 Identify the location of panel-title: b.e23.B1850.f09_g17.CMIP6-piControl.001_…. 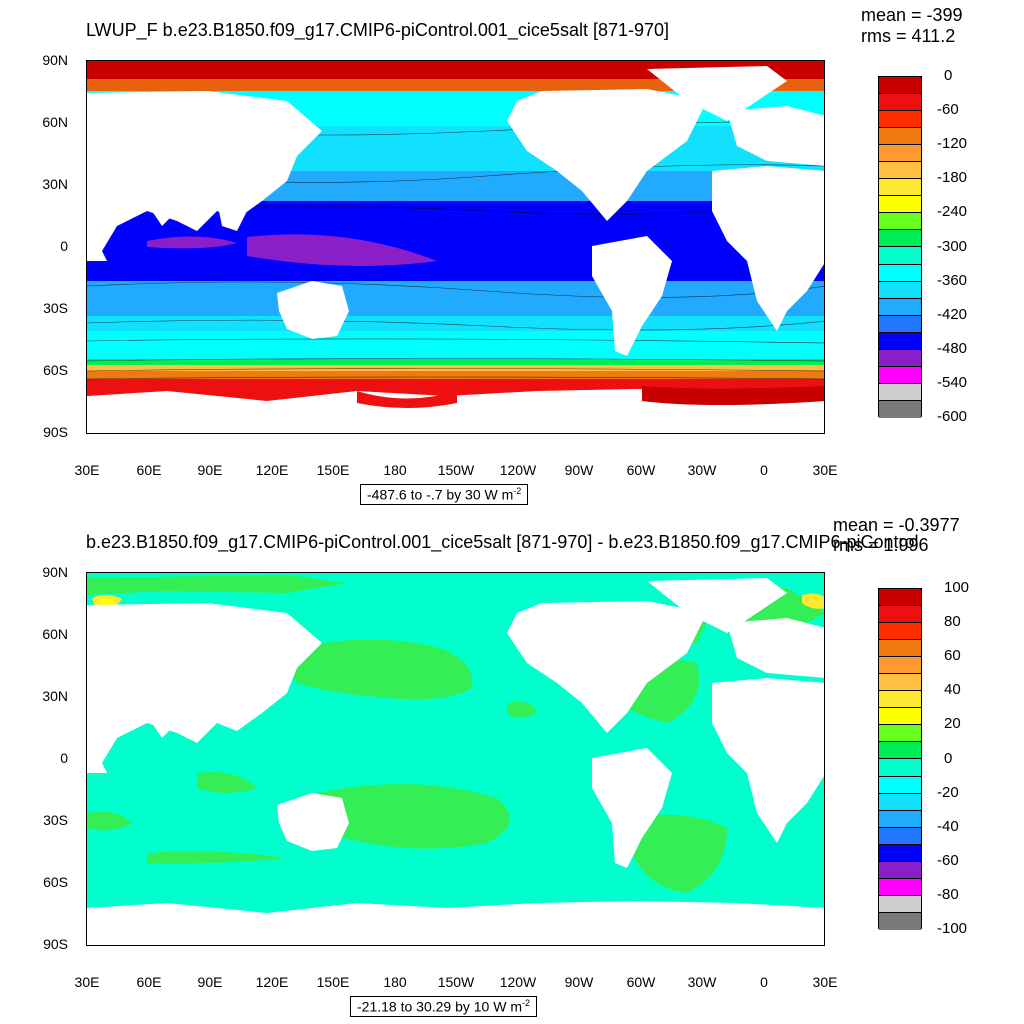
(502, 542).